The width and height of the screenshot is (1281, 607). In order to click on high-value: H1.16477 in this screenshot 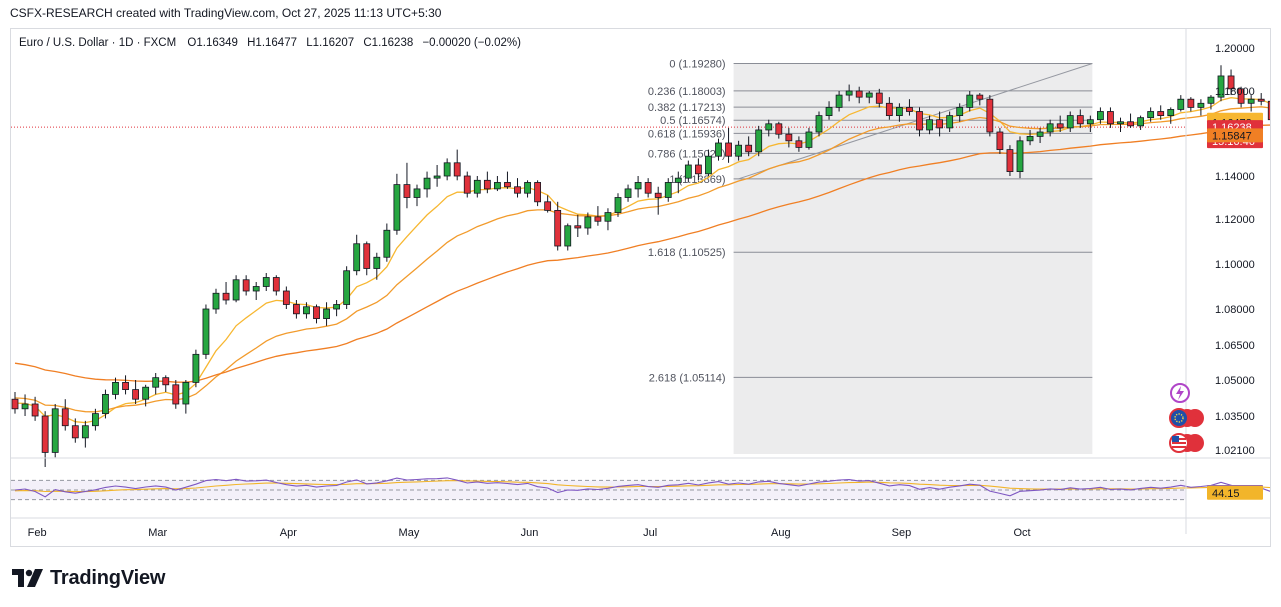, I will do `click(272, 43)`.